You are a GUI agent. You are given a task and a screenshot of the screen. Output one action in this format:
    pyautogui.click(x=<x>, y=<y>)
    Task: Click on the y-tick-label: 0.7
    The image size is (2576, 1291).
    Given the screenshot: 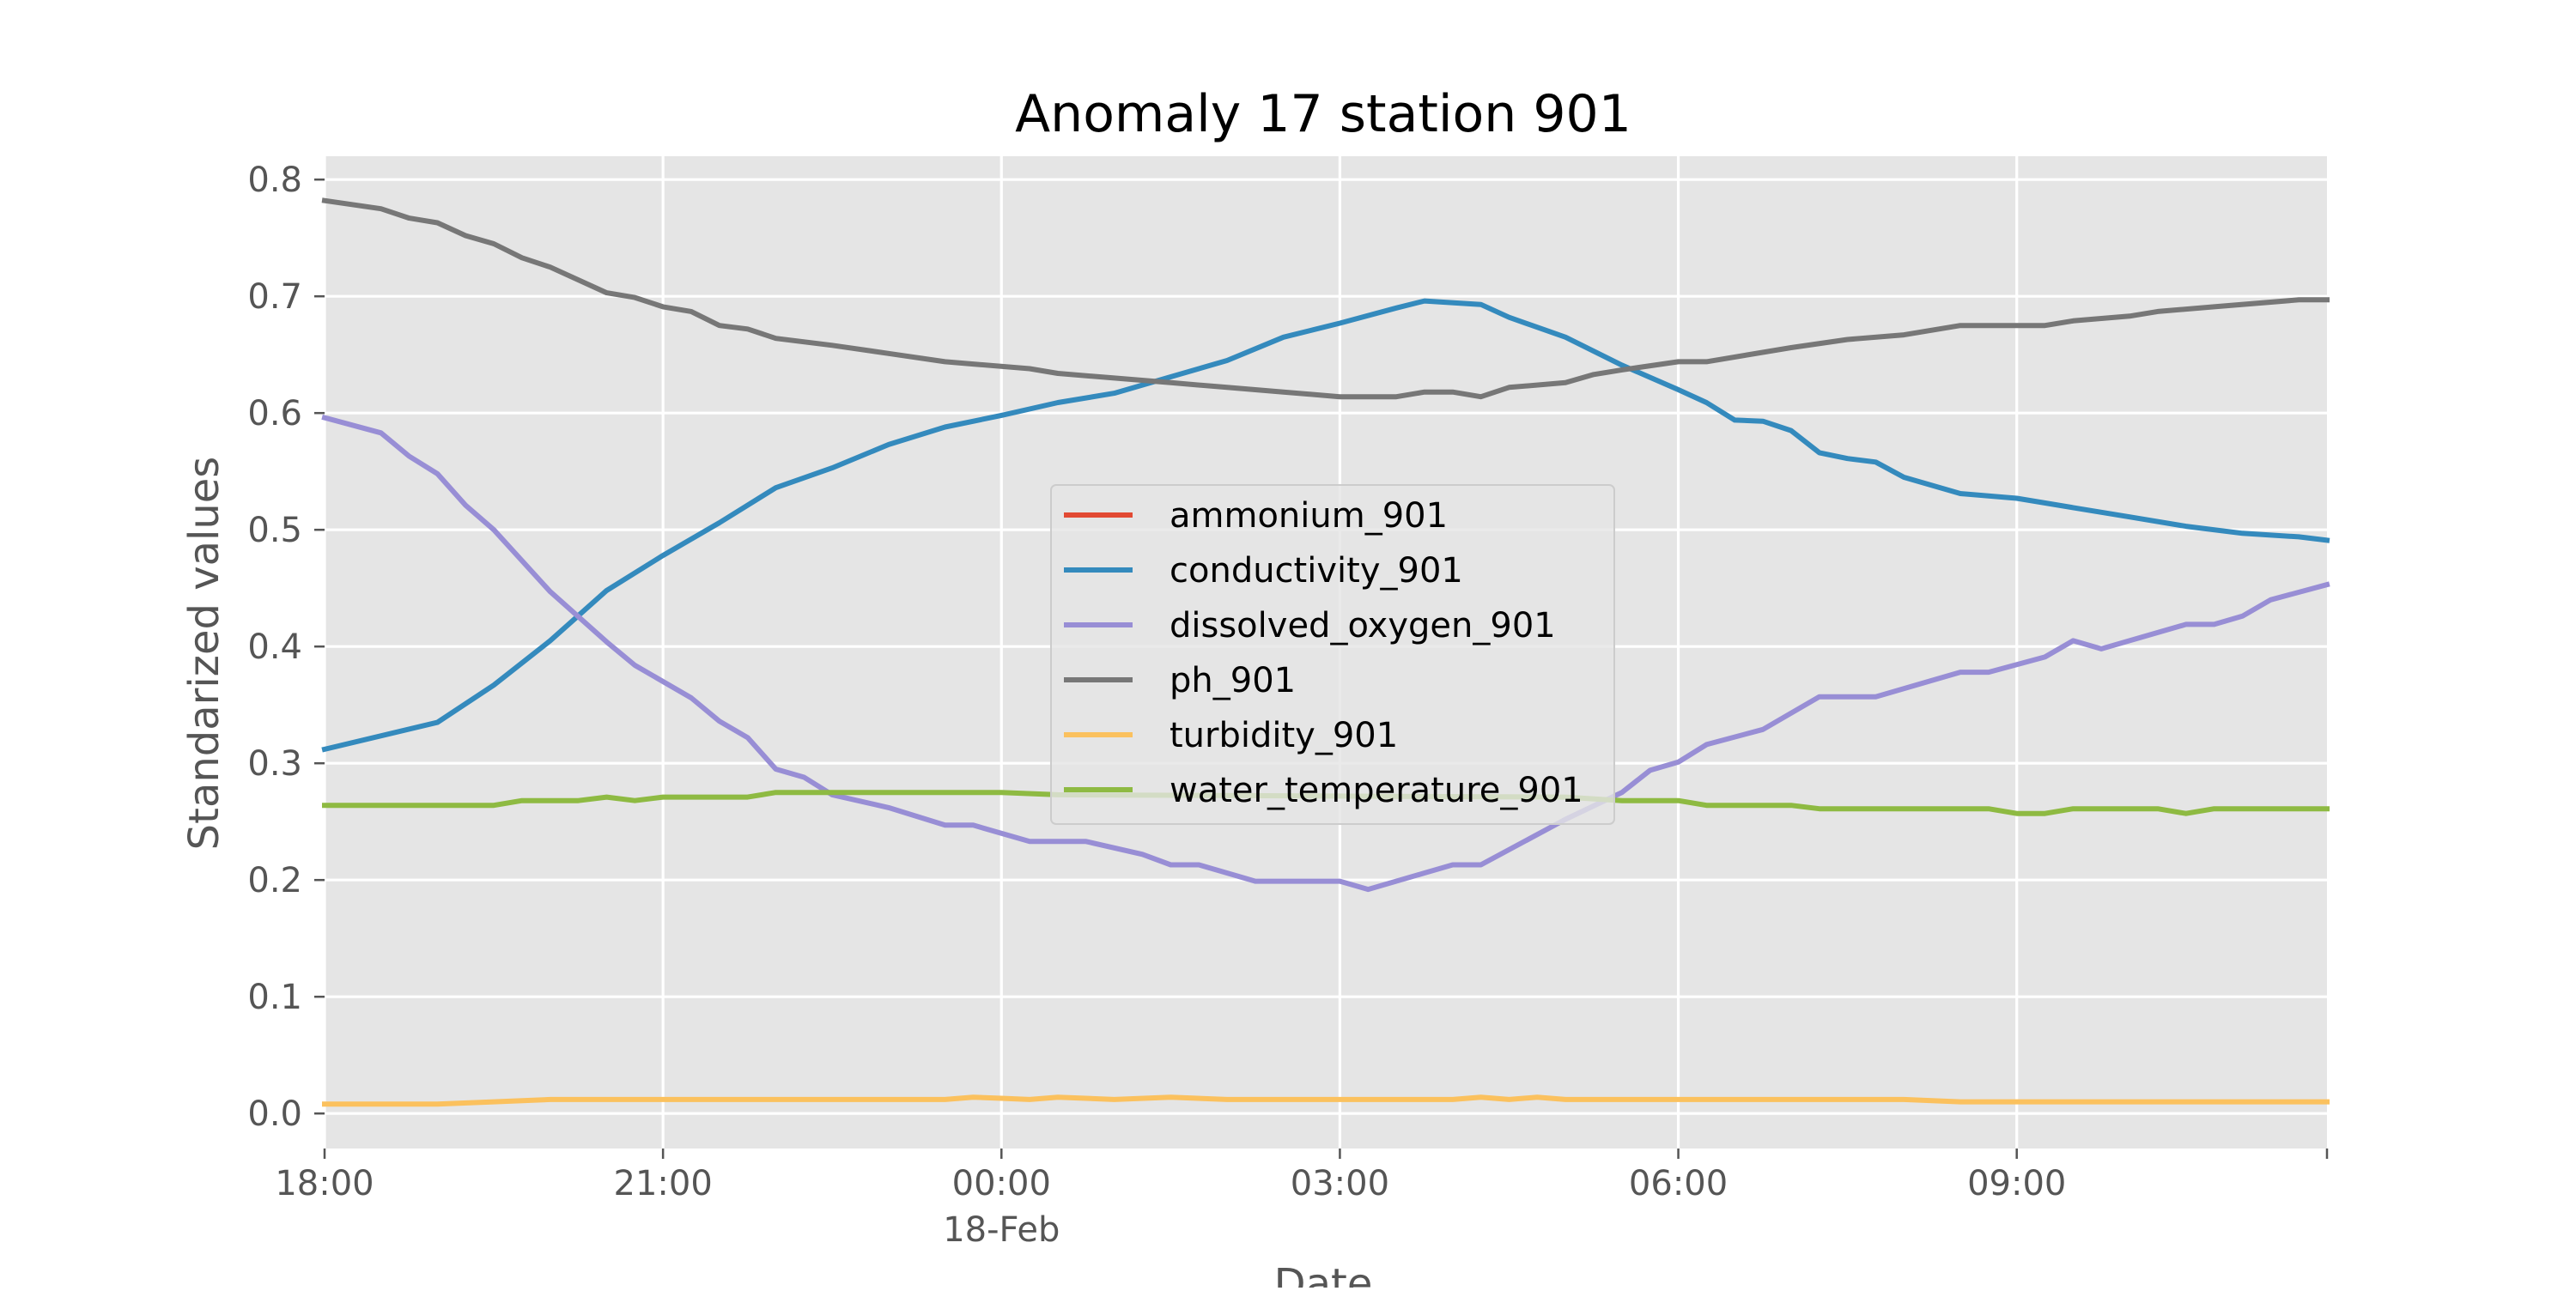 What is the action you would take?
    pyautogui.click(x=274, y=297)
    